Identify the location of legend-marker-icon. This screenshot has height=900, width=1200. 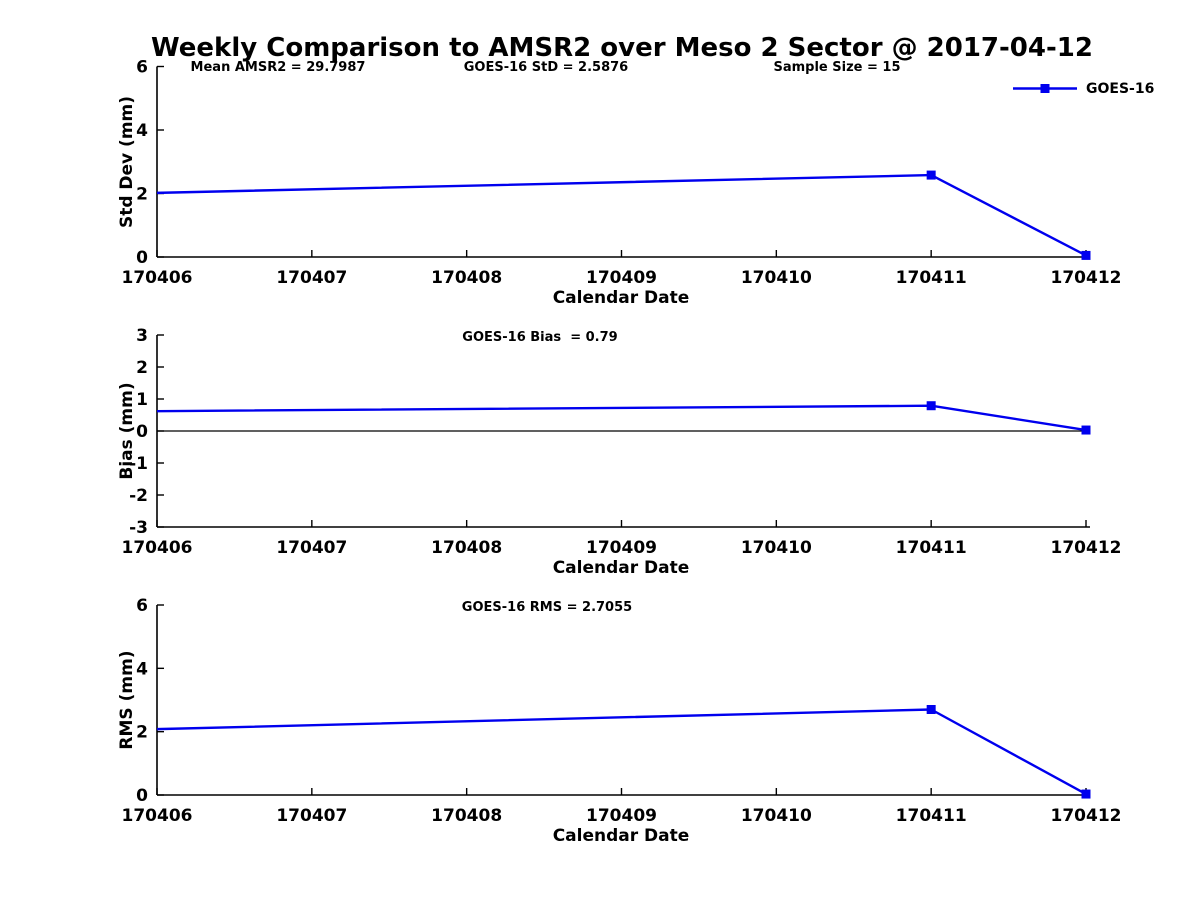
(1045, 88).